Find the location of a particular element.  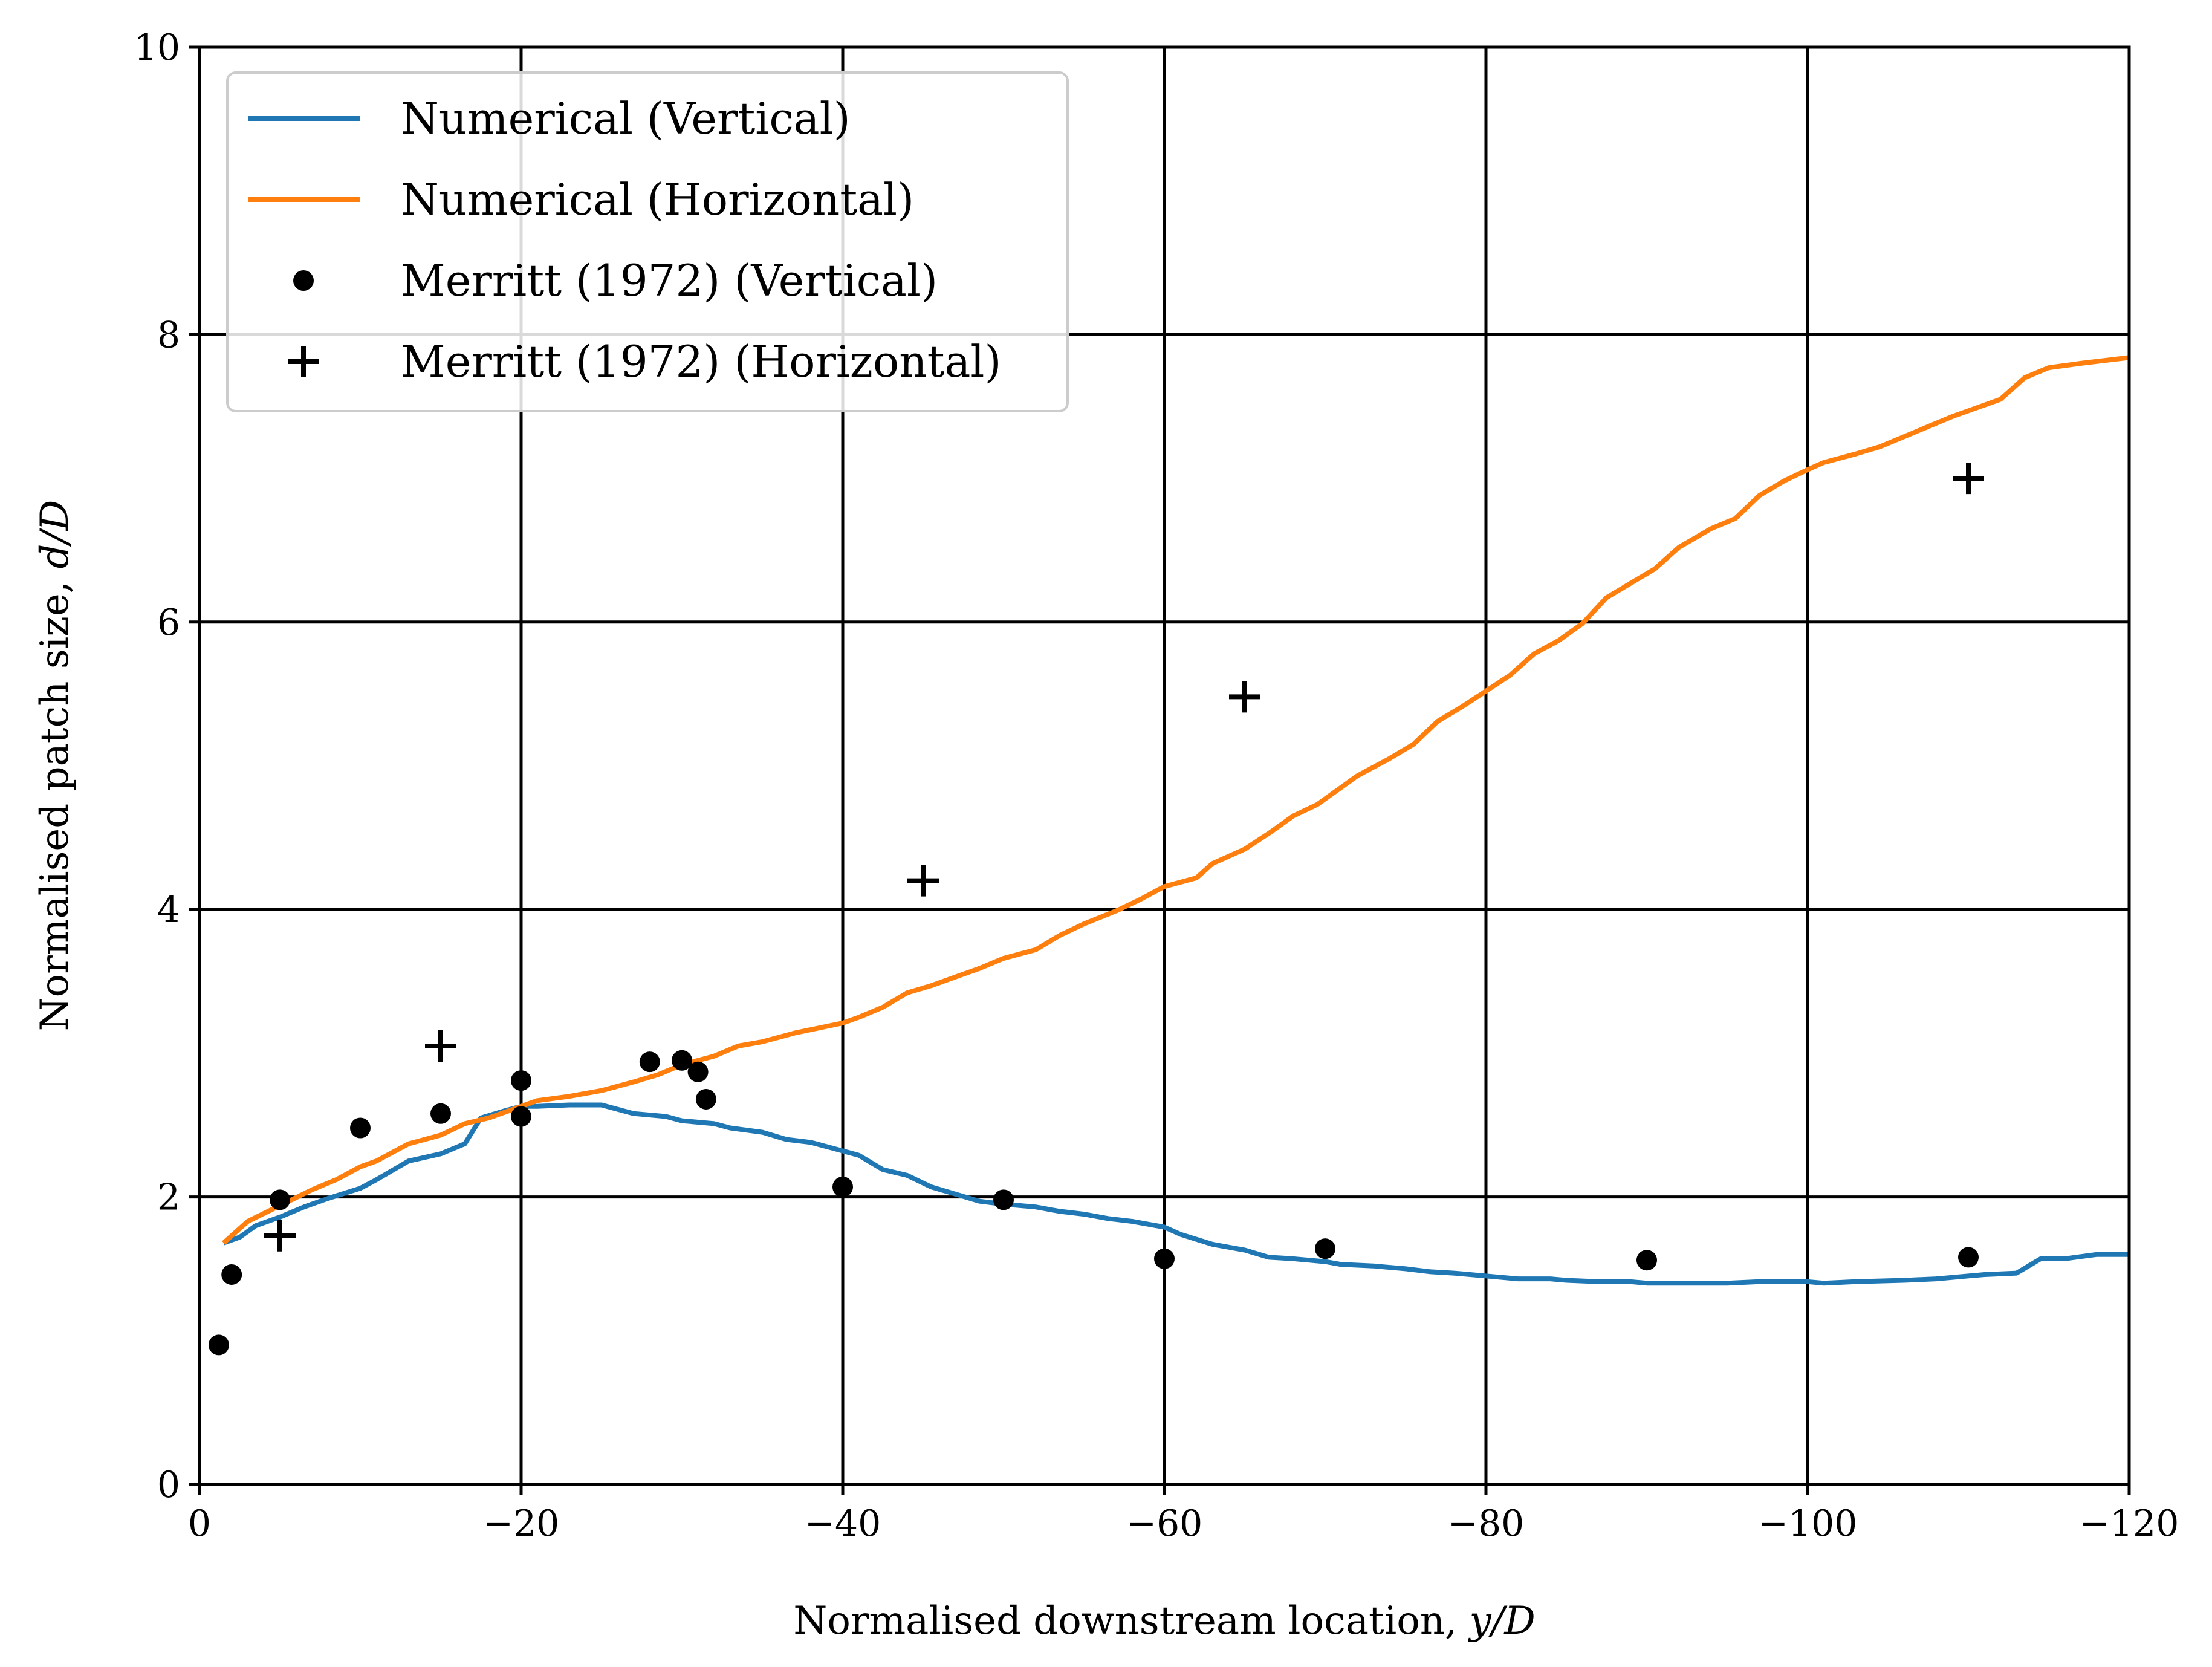

legend-label-numerical-horizontal: Numerical (Horizontal) is located at coordinates (657, 199).